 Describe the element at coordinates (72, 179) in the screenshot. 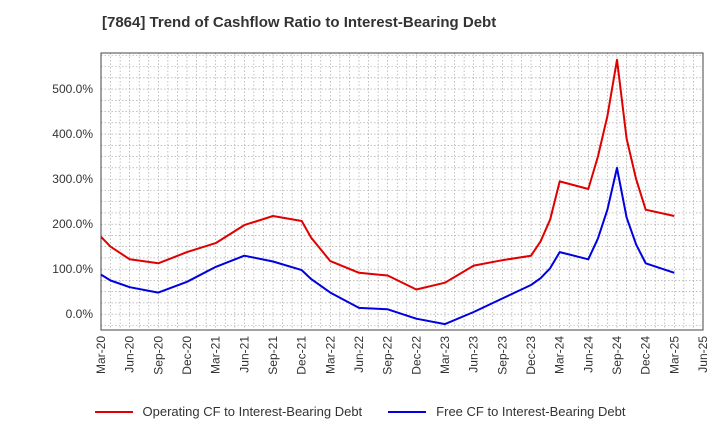

I see `y-tick-label: 300.0%` at that location.